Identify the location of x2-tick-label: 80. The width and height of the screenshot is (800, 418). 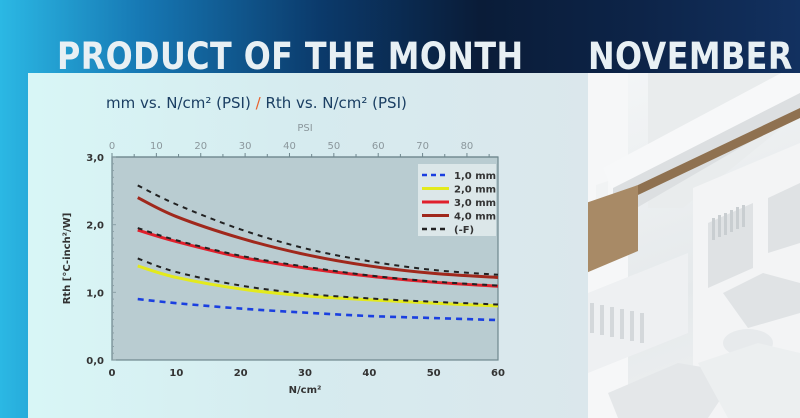
(467, 146).